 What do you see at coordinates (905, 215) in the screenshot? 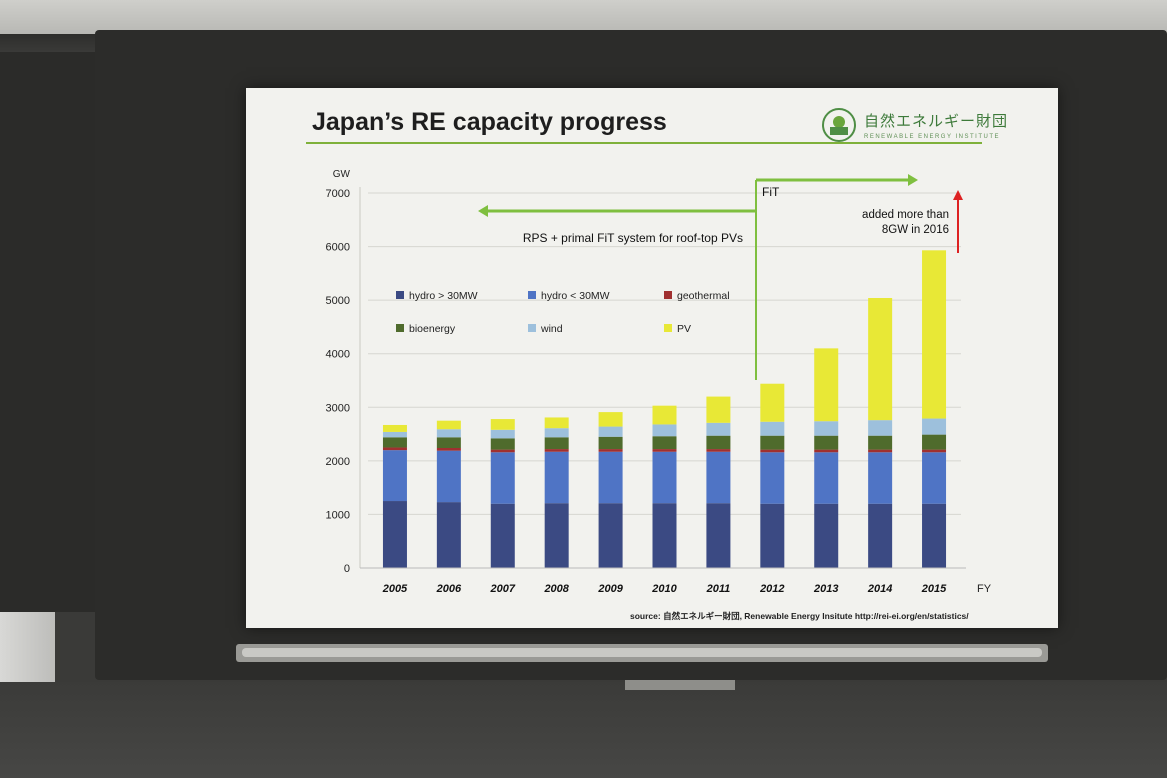
I see `added-label-line1: added more than` at bounding box center [905, 215].